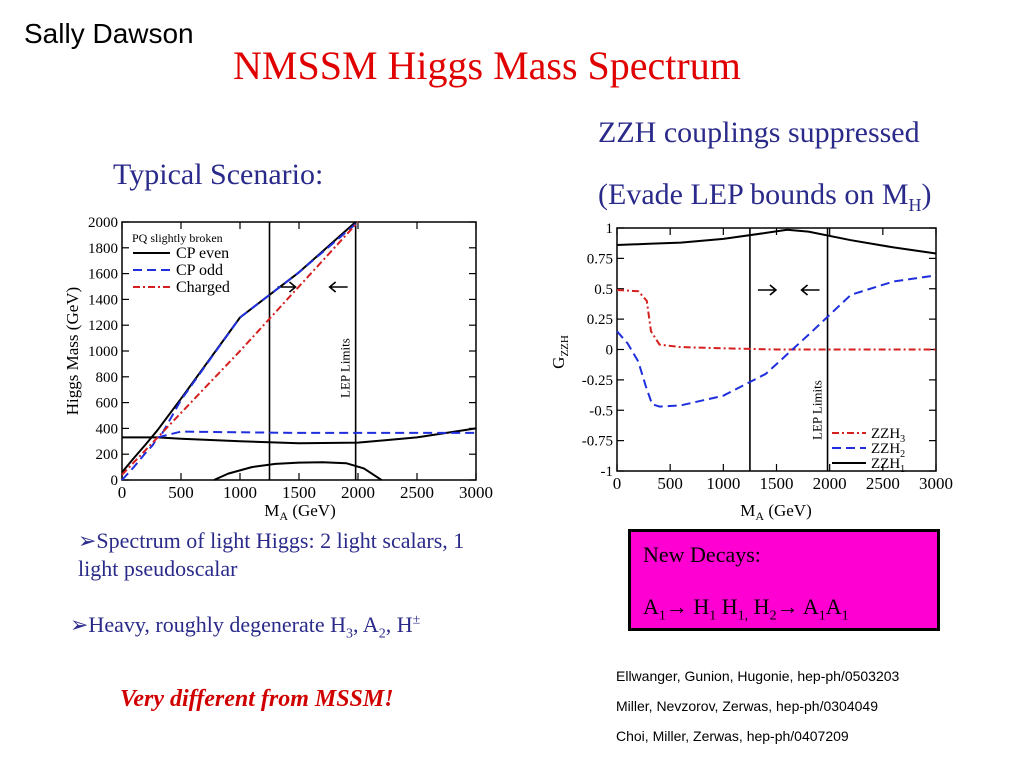 This screenshot has width=1024, height=768. What do you see at coordinates (610, 229) in the screenshot?
I see `y-tick-label: 1` at bounding box center [610, 229].